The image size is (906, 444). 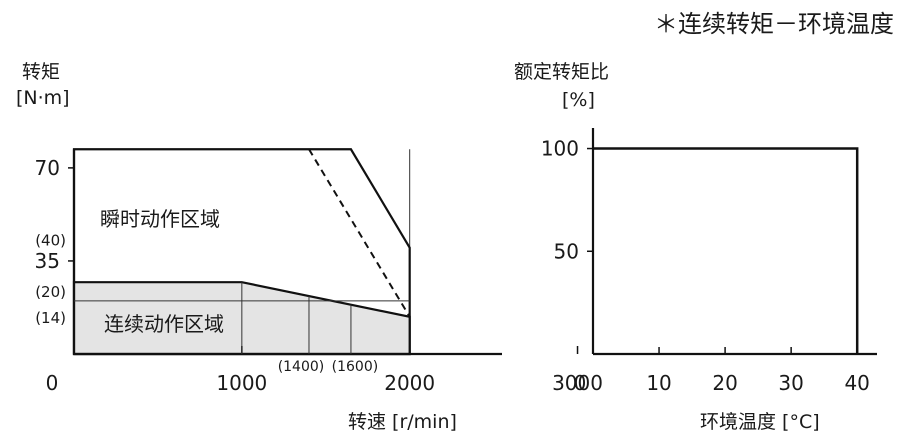 I want to click on right-ylabel-line1: 额定转矩比, so click(x=561, y=72).